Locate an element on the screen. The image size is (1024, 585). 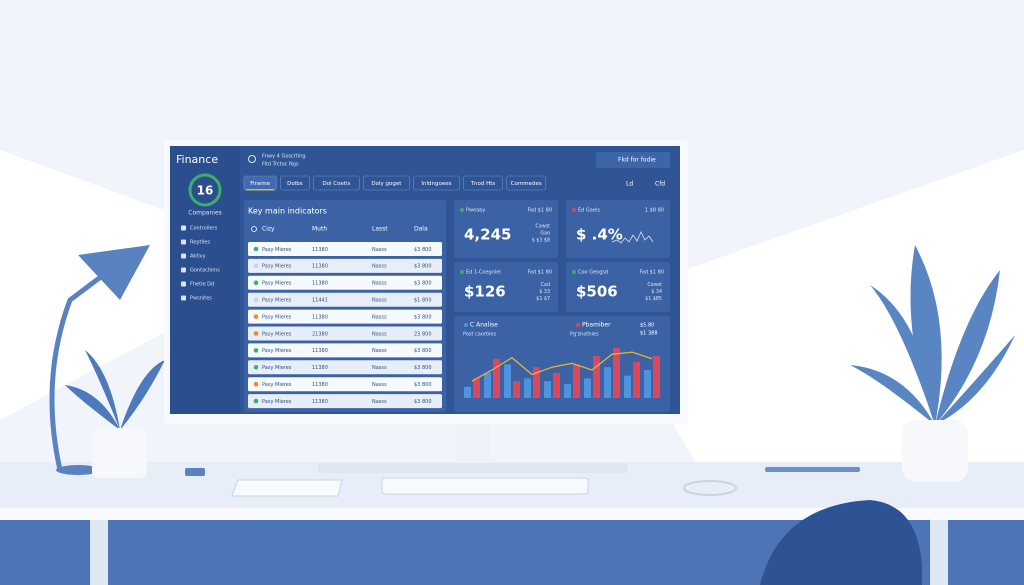
header-icon is located at coordinates (252, 159).